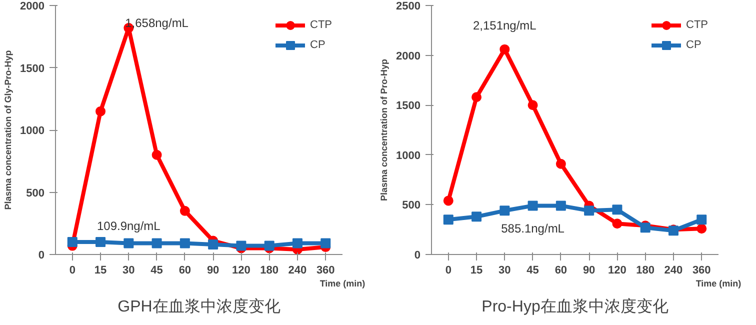 Image resolution: width=756 pixels, height=325 pixels. What do you see at coordinates (157, 23) in the screenshot?
I see `annotation: 1,658ng/mL` at bounding box center [157, 23].